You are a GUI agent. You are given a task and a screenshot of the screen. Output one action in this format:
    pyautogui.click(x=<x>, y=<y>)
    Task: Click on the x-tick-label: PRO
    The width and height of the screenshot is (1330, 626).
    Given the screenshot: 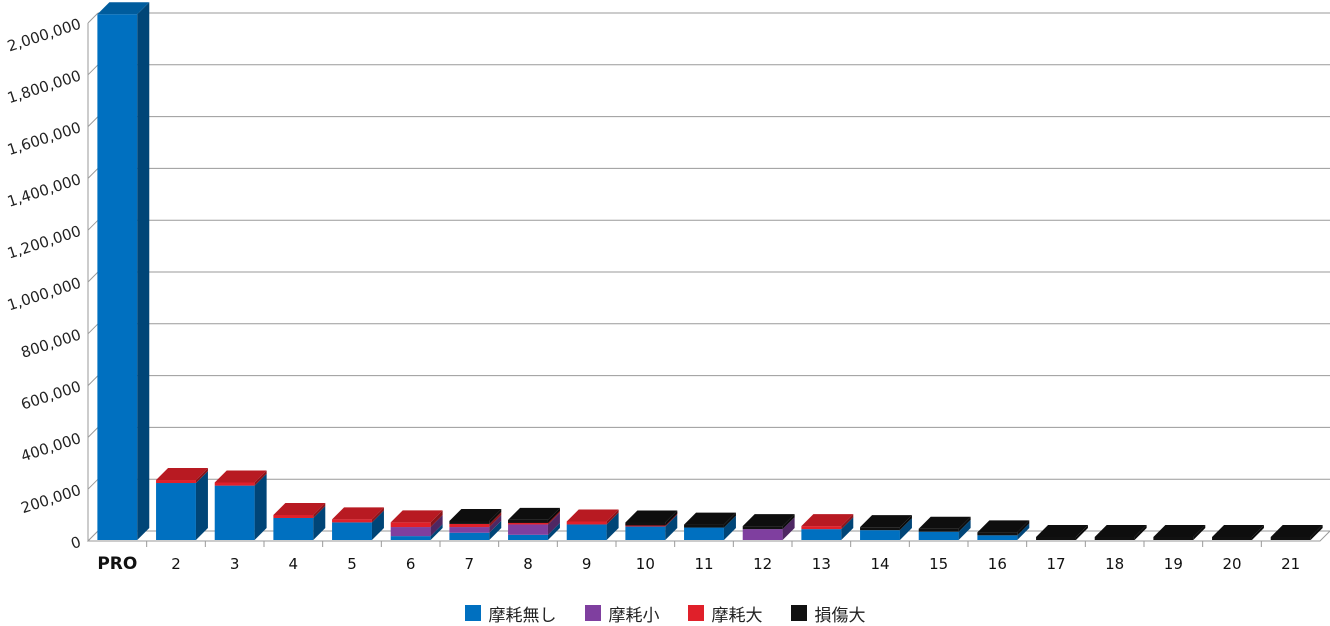 What is the action you would take?
    pyautogui.click(x=117, y=564)
    